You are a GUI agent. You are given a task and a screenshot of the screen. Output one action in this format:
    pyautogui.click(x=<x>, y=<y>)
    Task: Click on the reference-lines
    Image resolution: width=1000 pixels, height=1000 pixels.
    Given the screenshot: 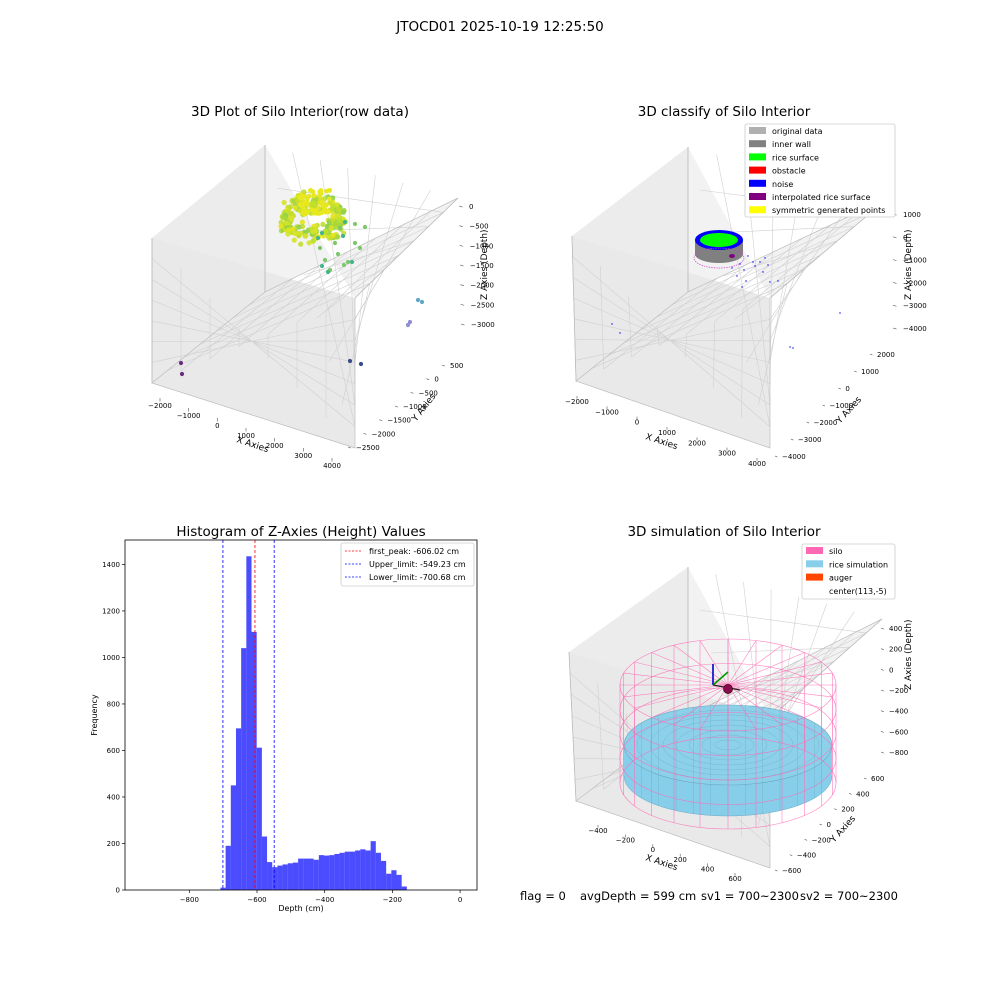 What is the action you would take?
    pyautogui.click(x=248, y=715)
    